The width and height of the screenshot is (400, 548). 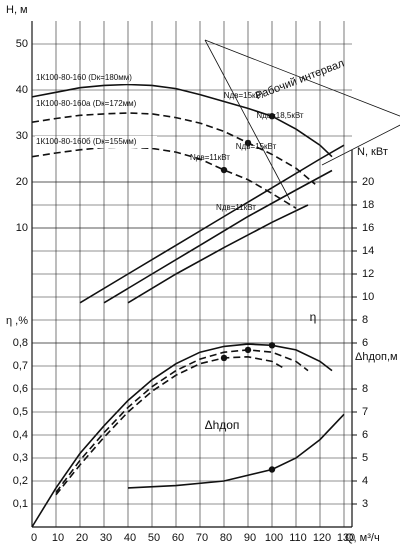 What do you see at coordinates (17, 321) in the screenshot?
I see `eta-axis-label: η ,%` at bounding box center [17, 321].